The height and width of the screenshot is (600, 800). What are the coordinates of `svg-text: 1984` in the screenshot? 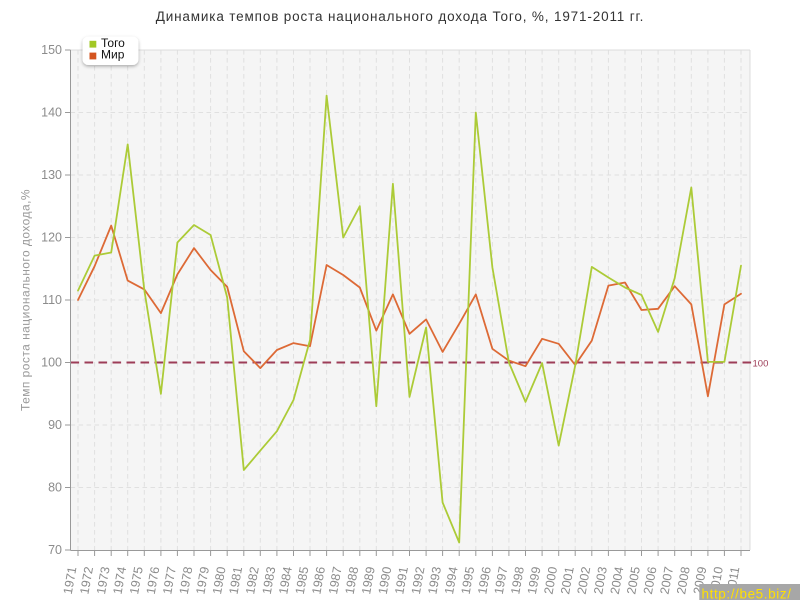 It's located at (285, 581).